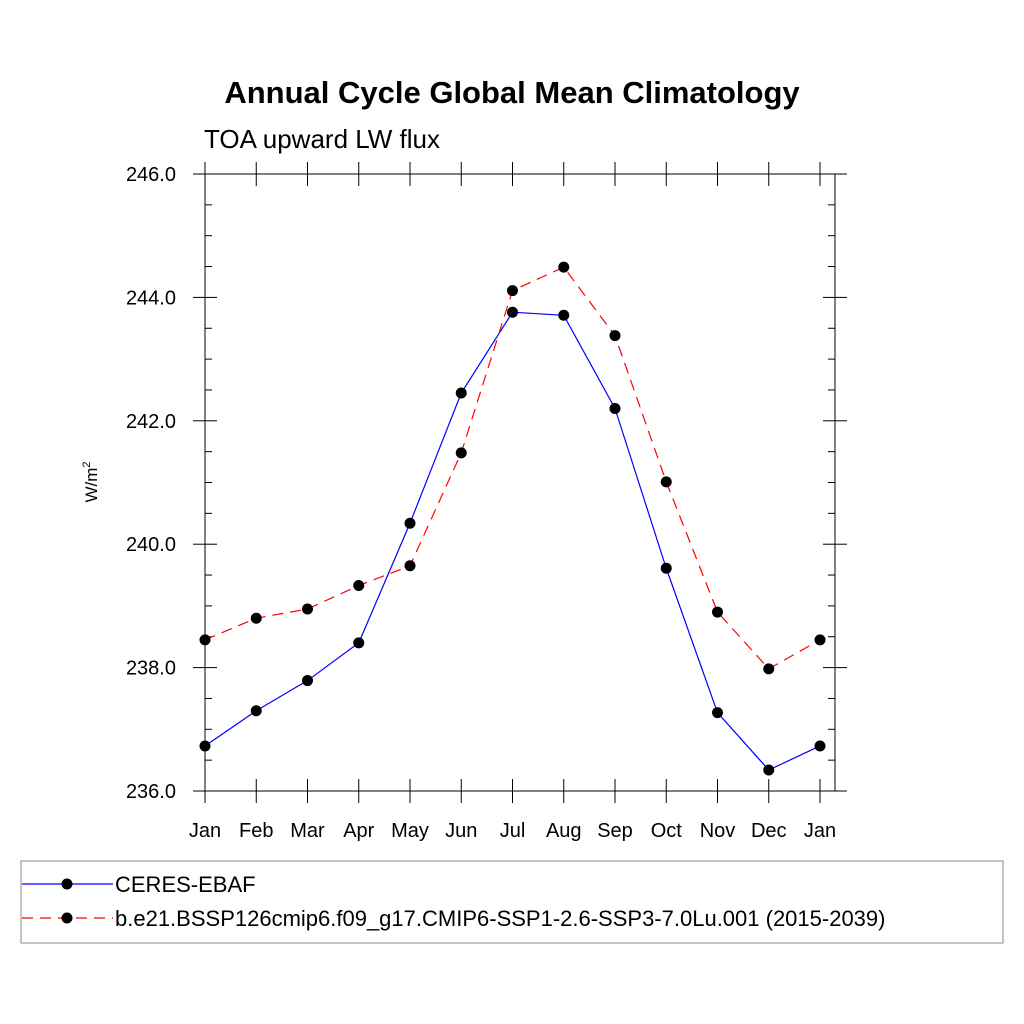 This screenshot has width=1024, height=1024. What do you see at coordinates (322, 139) in the screenshot?
I see `chart-subtitle: TOA upward LW flux` at bounding box center [322, 139].